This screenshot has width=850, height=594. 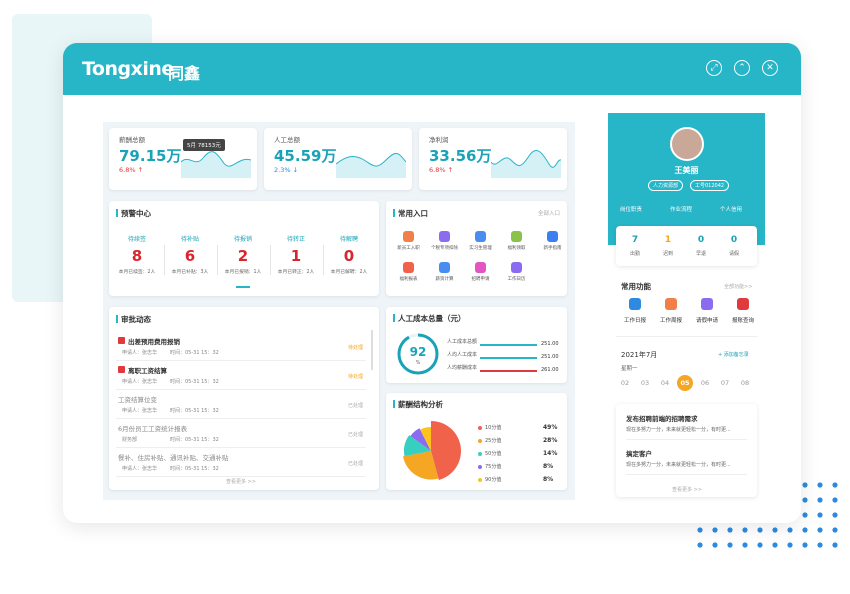 What do you see at coordinates (731, 210) in the screenshot?
I see `profile-link: 个人信用` at bounding box center [731, 210].